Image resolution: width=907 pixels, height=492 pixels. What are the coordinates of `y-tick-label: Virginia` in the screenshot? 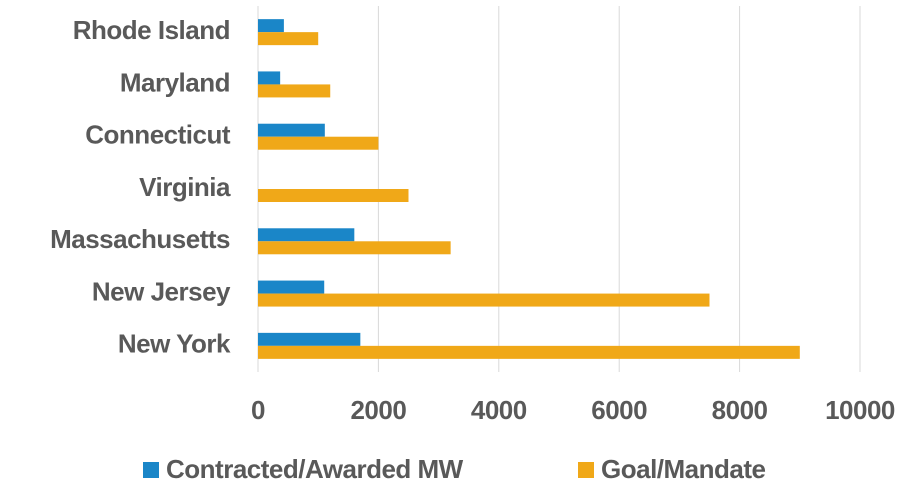 It's located at (185, 187).